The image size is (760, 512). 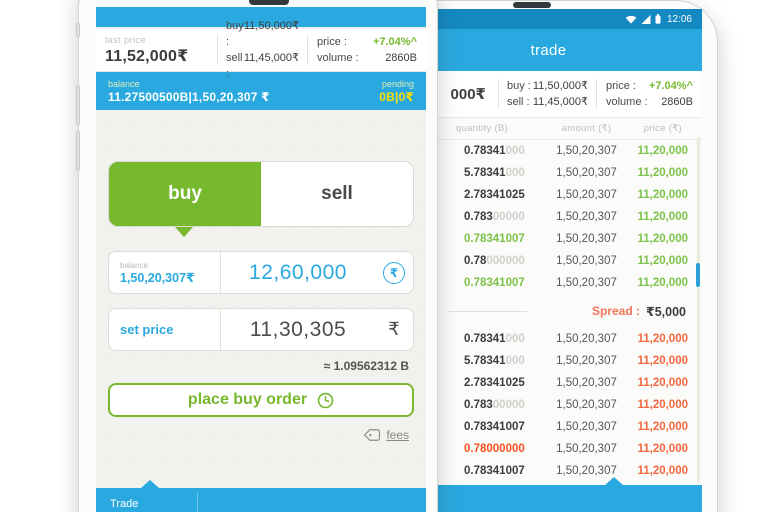 What do you see at coordinates (662, 128) in the screenshot?
I see `col-price: price (₹)` at bounding box center [662, 128].